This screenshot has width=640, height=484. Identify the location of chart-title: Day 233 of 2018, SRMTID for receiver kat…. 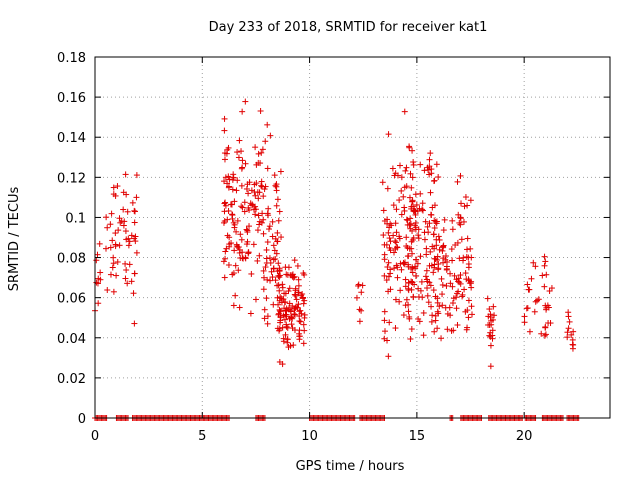
(348, 27).